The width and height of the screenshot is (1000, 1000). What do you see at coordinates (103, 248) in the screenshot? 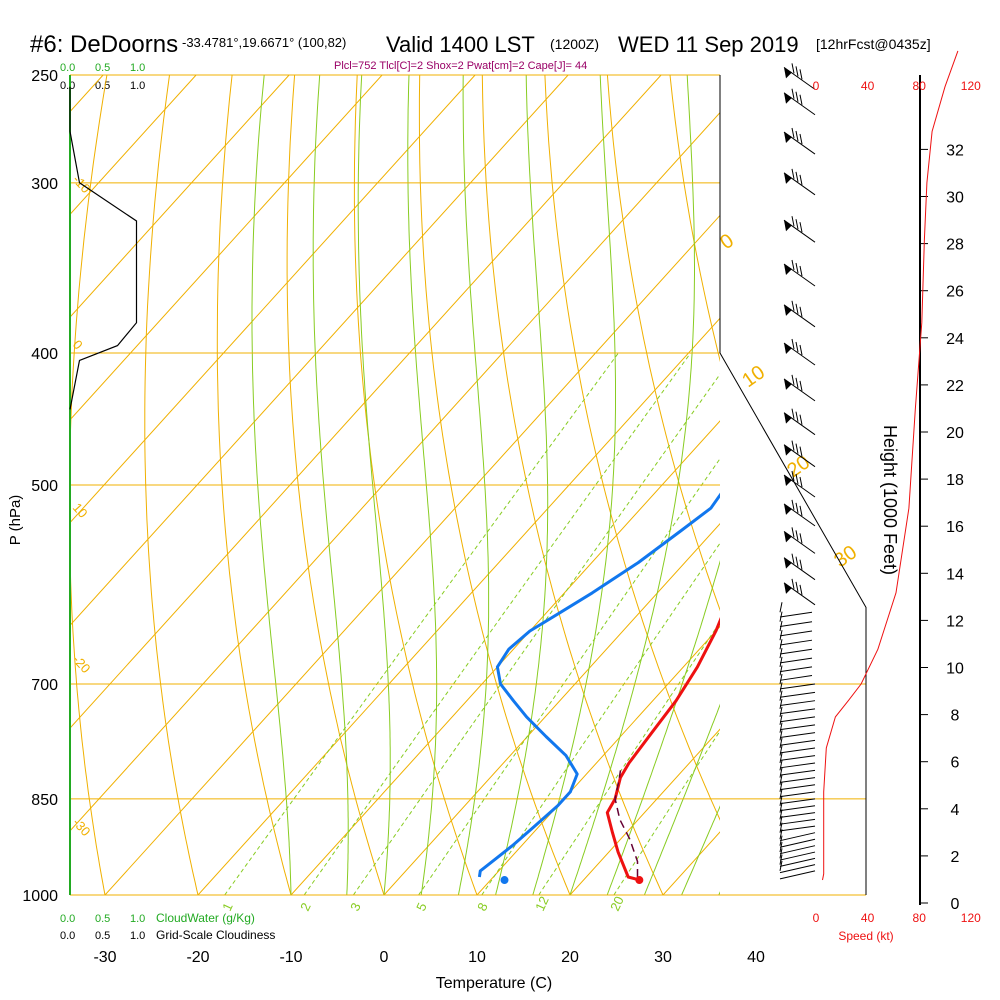
I see `cloud-water-profile` at bounding box center [103, 248].